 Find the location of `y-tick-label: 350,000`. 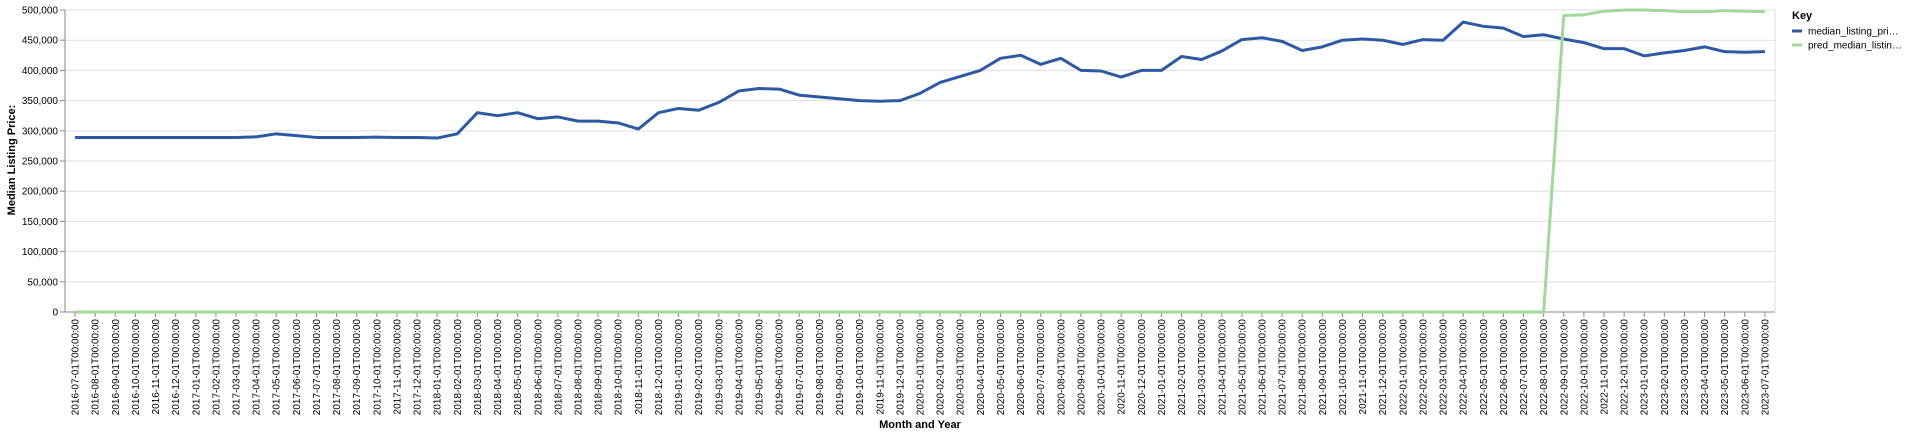

y-tick-label: 350,000 is located at coordinates (40, 101).